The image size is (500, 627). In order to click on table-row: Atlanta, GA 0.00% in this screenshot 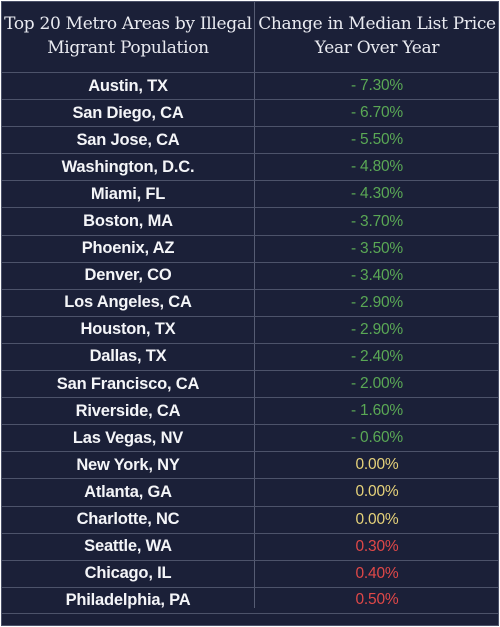, I will do `click(250, 491)`.